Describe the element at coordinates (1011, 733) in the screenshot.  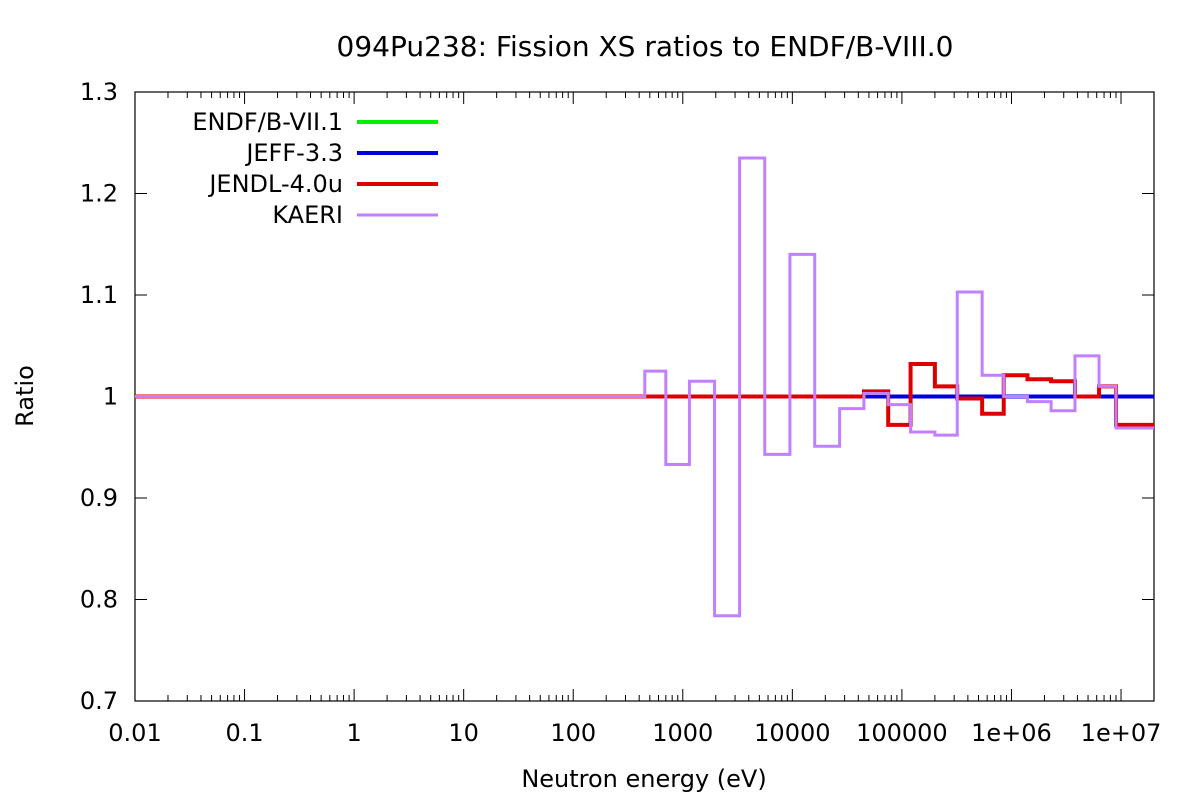
I see `x-tick-label: 1e+06` at that location.